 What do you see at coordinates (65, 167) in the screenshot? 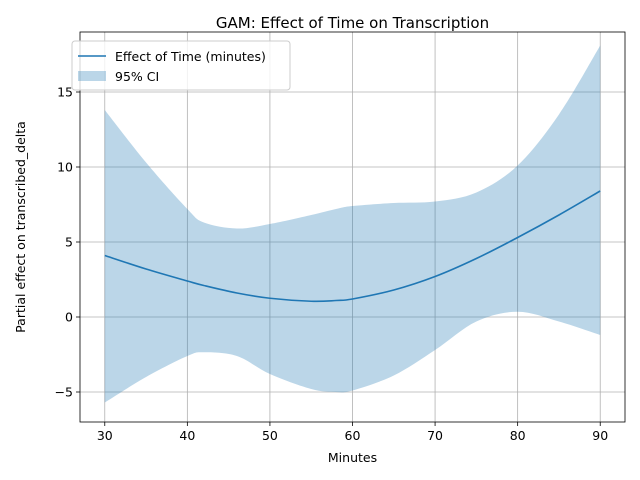
I see `y-tick-label-10: 10` at bounding box center [65, 167].